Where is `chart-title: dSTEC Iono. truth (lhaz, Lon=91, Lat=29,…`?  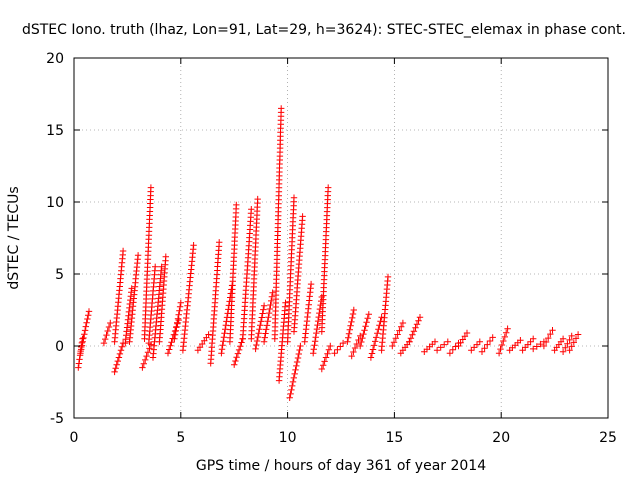 chart-title: dSTEC Iono. truth (lhaz, Lon=91, Lat=29,… is located at coordinates (324, 30).